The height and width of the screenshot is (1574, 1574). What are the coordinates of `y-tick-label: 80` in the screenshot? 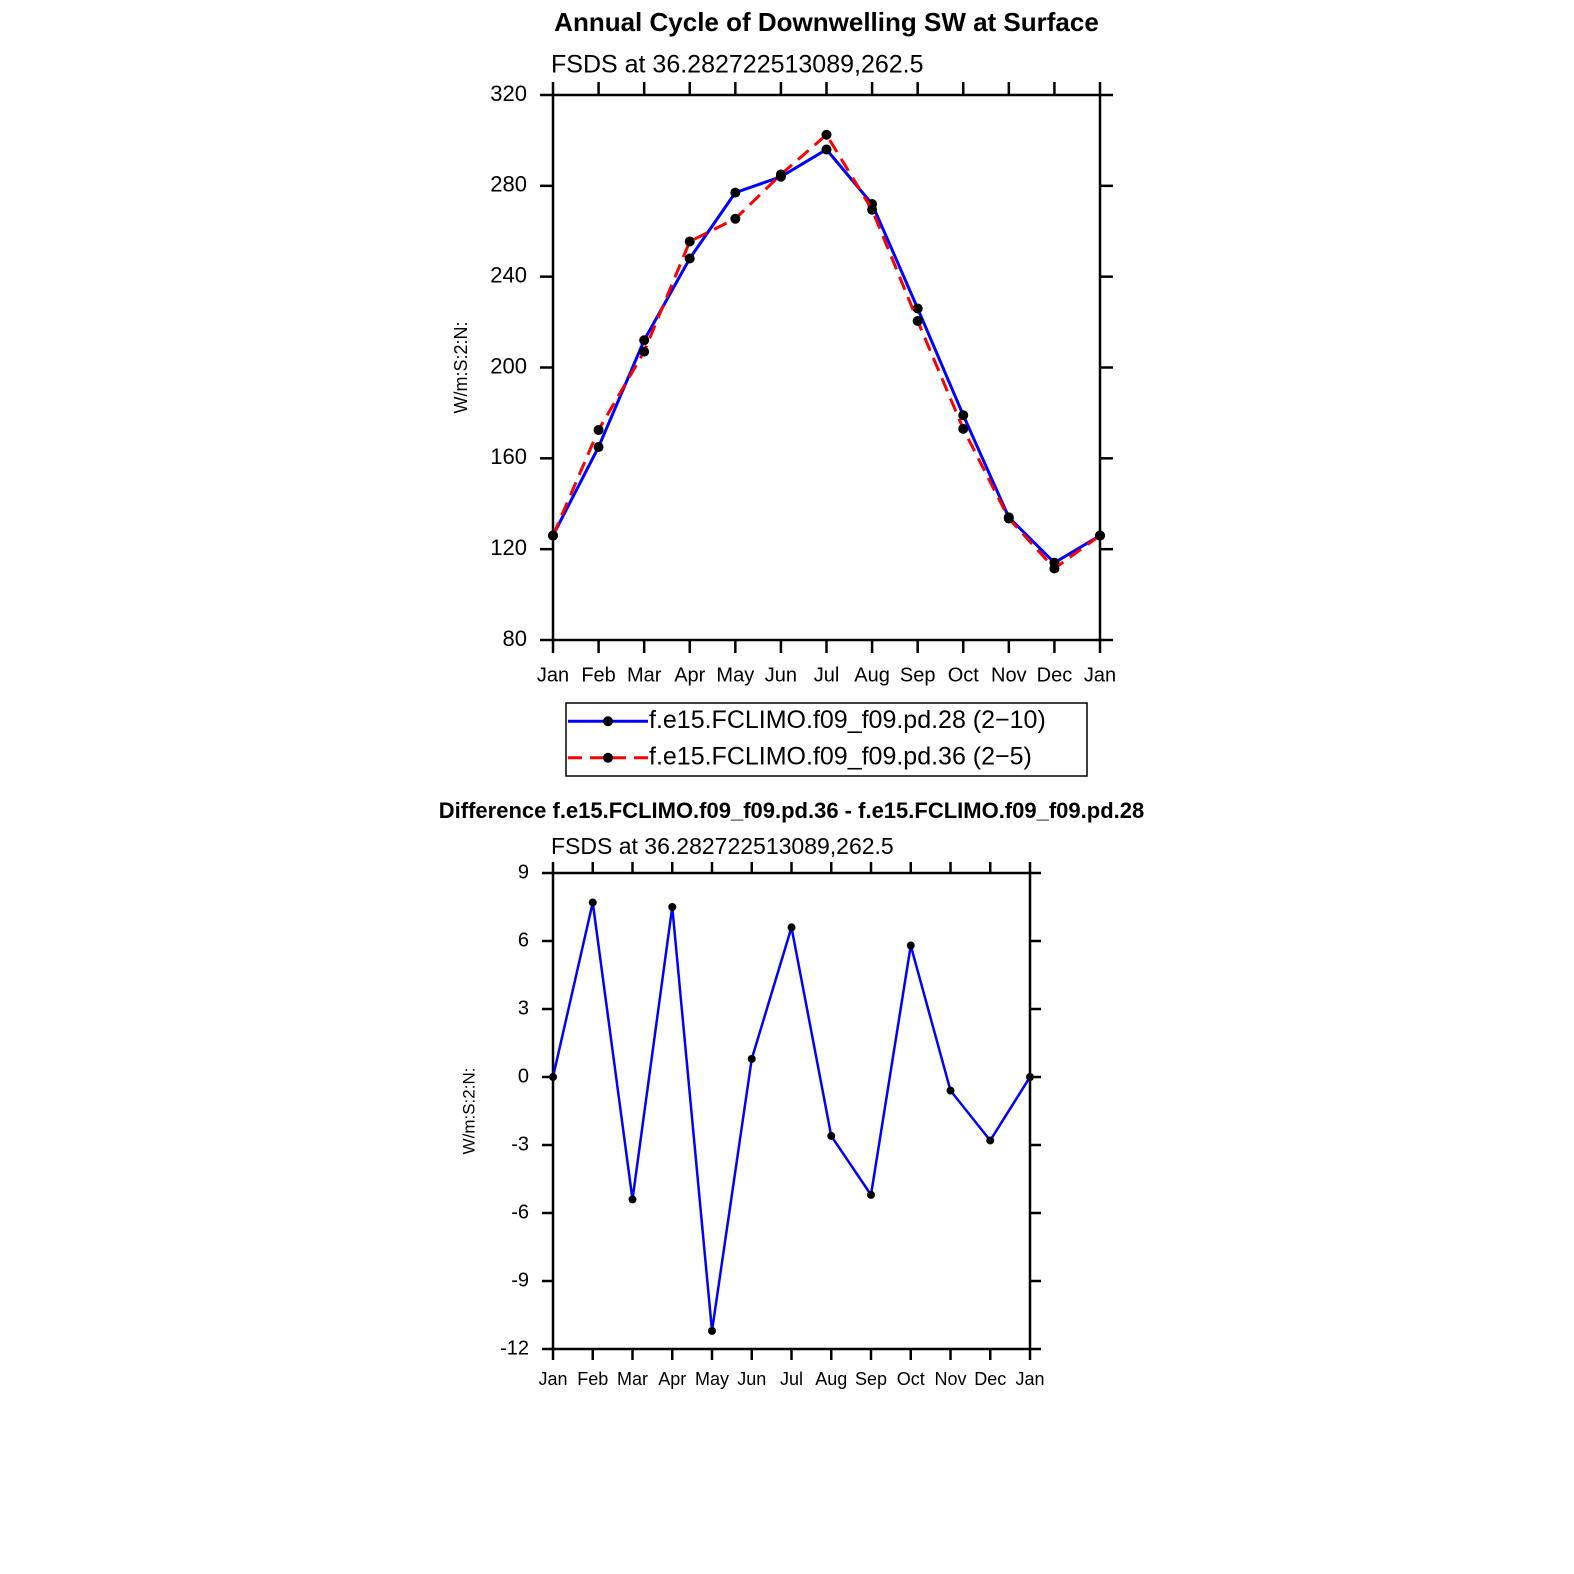 It's located at (515, 638).